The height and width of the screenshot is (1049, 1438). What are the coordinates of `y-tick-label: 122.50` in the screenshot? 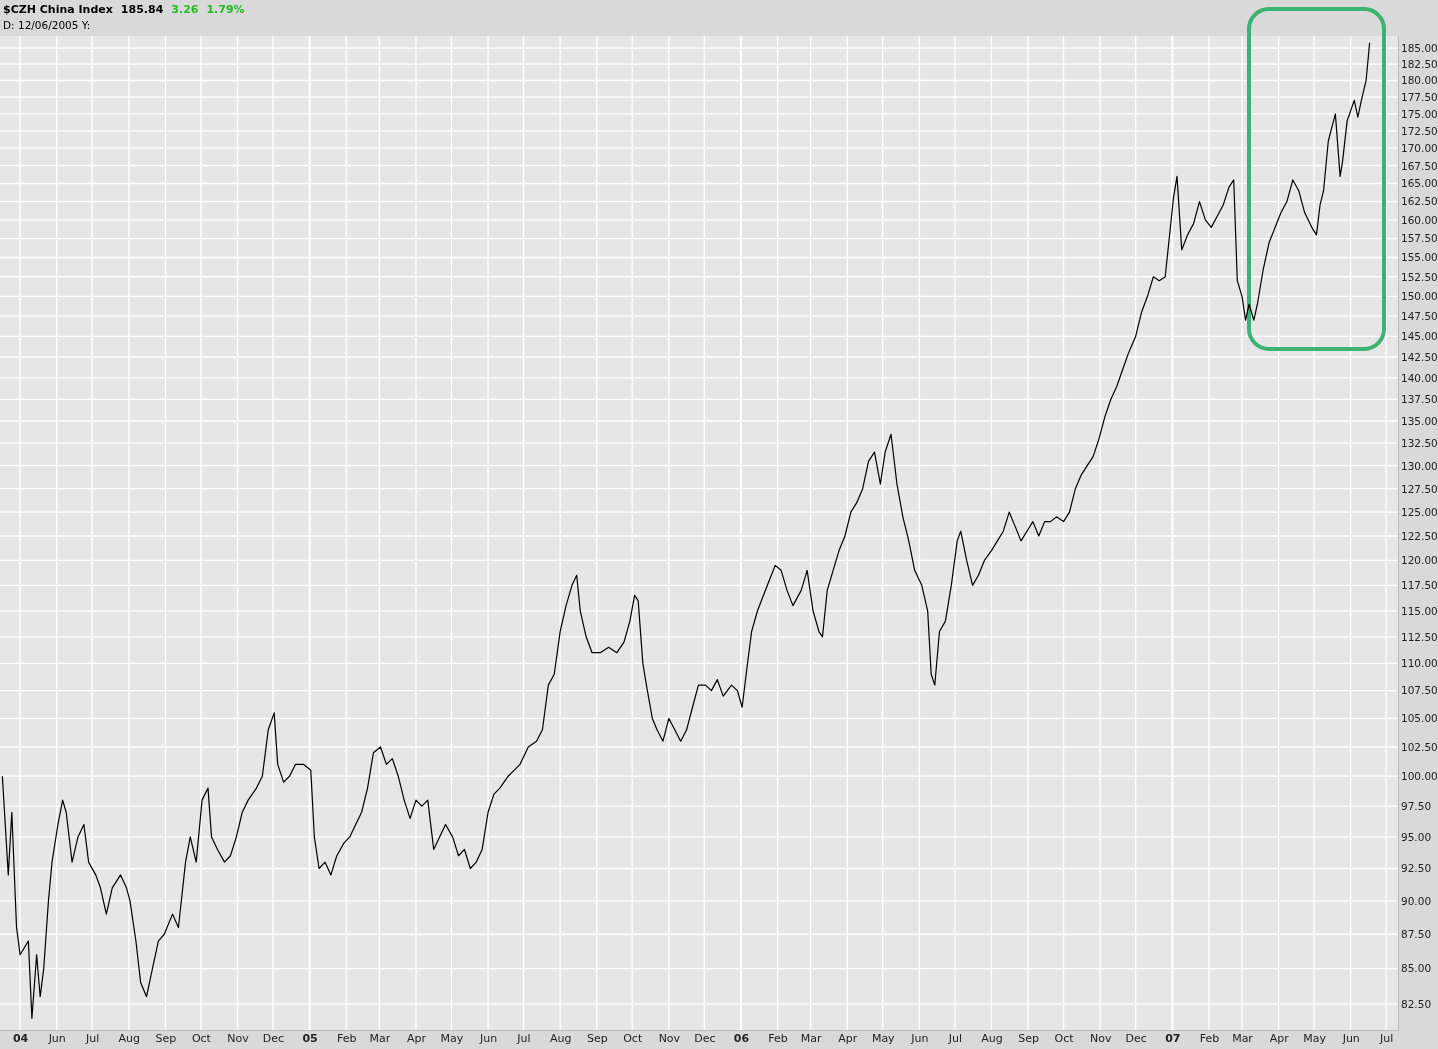 It's located at (1419, 535).